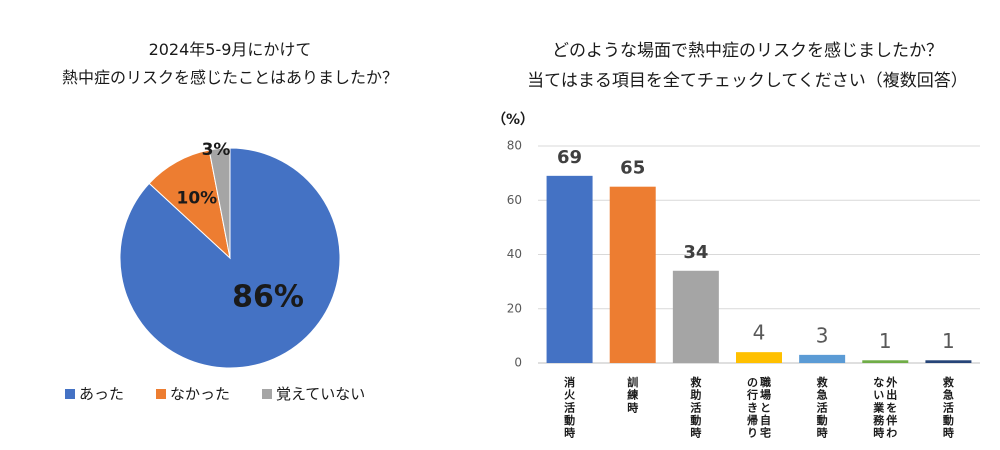 This screenshot has width=1000, height=450. What do you see at coordinates (747, 81) in the screenshot?
I see `bar-title-line-2: 当てはまる項目を全てチェックしてください（複数回答）` at bounding box center [747, 81].